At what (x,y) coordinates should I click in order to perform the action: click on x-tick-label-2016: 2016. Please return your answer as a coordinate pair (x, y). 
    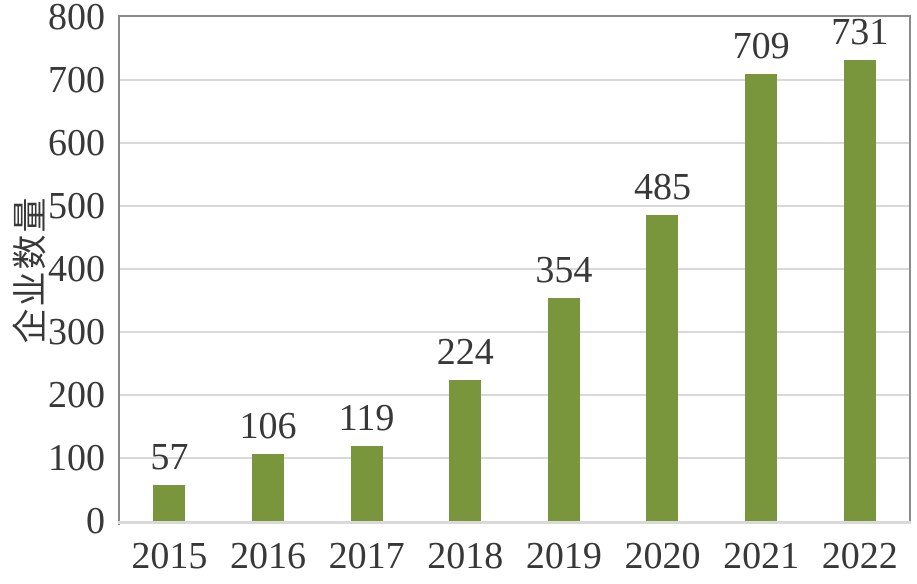
    Looking at the image, I should click on (267, 556).